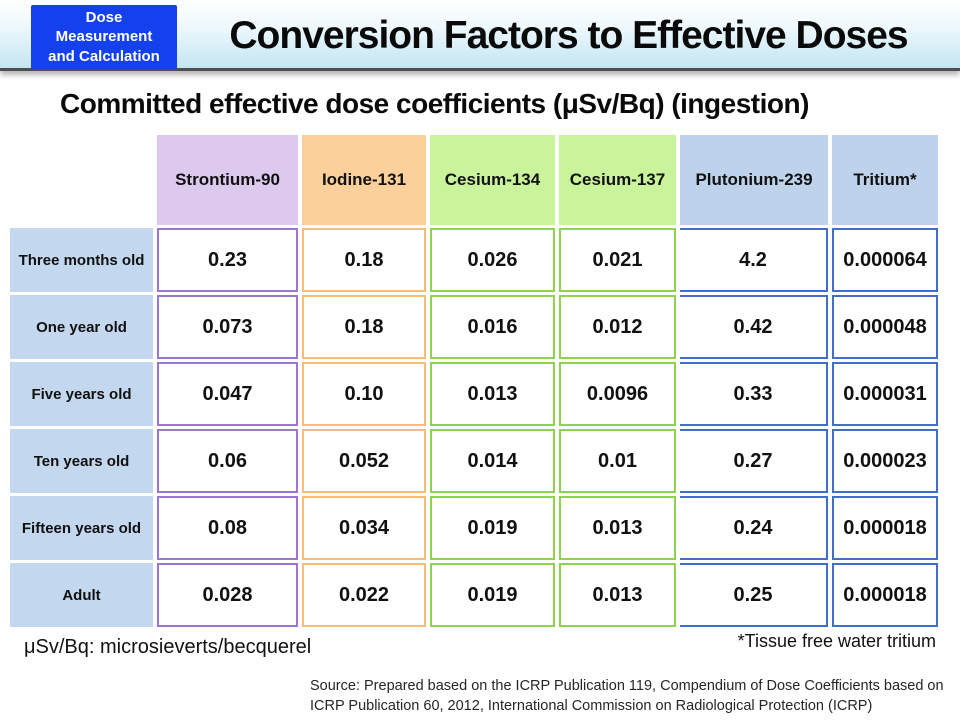 The height and width of the screenshot is (720, 960). Describe the element at coordinates (492, 260) in the screenshot. I see `value-cell: 0.026` at that location.